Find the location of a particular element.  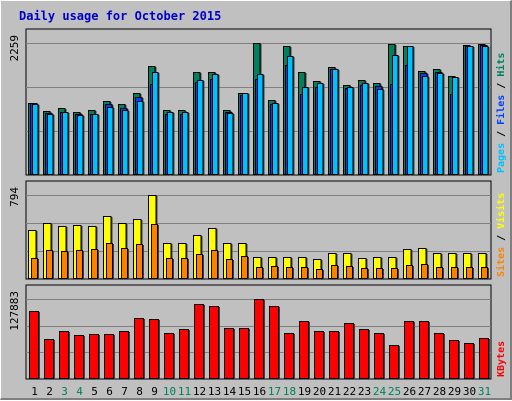

x-tick-label: 9 is located at coordinates (154, 391).